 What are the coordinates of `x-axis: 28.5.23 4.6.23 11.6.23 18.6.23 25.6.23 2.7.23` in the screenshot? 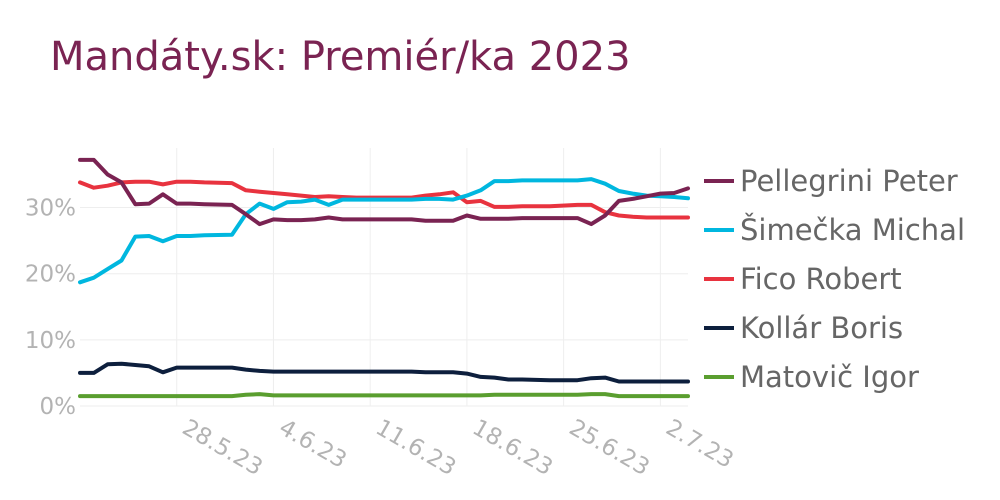 It's located at (458, 448).